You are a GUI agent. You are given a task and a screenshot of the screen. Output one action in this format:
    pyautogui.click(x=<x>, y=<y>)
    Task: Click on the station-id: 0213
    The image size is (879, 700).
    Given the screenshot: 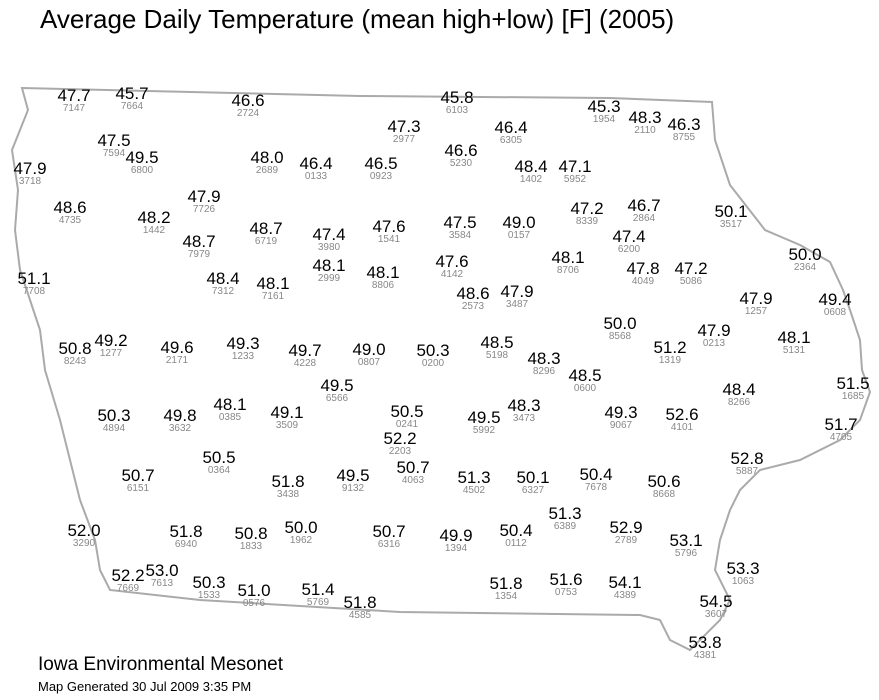 What is the action you would take?
    pyautogui.click(x=714, y=343)
    